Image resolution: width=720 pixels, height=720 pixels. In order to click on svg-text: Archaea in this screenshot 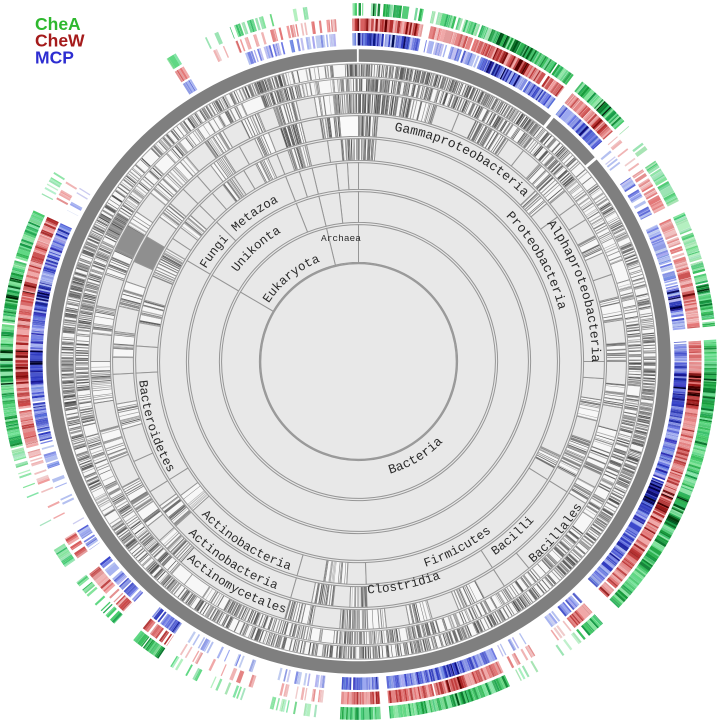, I will do `click(341, 238)`.